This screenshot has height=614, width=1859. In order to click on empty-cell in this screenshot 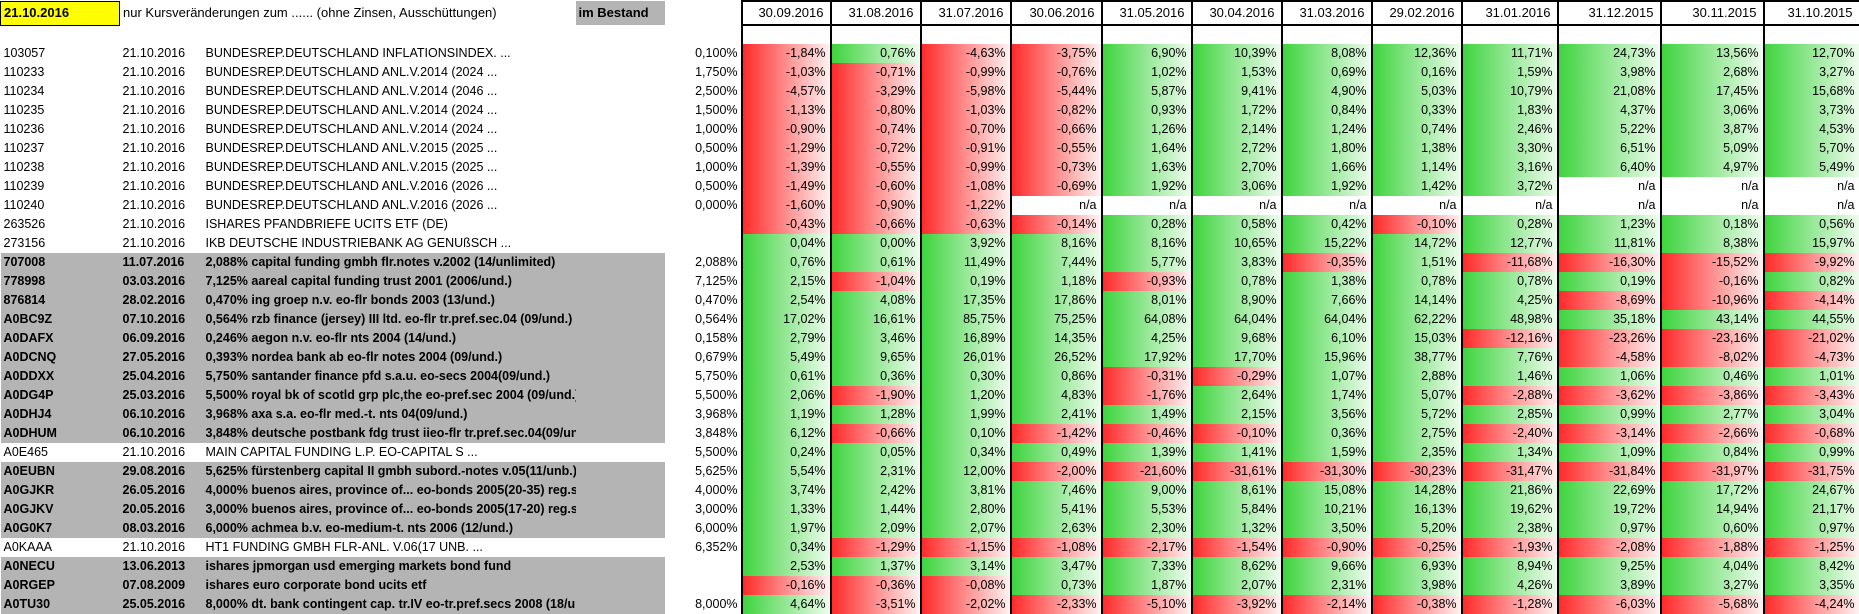, I will do `click(1609, 34)`.